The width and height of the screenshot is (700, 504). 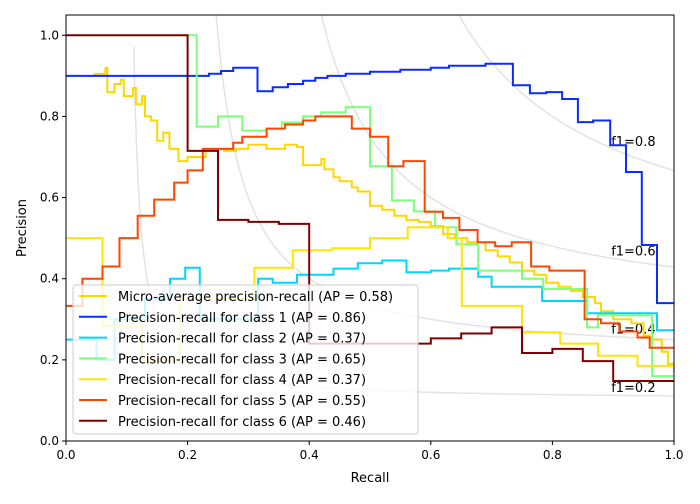 What do you see at coordinates (49, 441) in the screenshot?
I see `y-tick-label: 0.0` at bounding box center [49, 441].